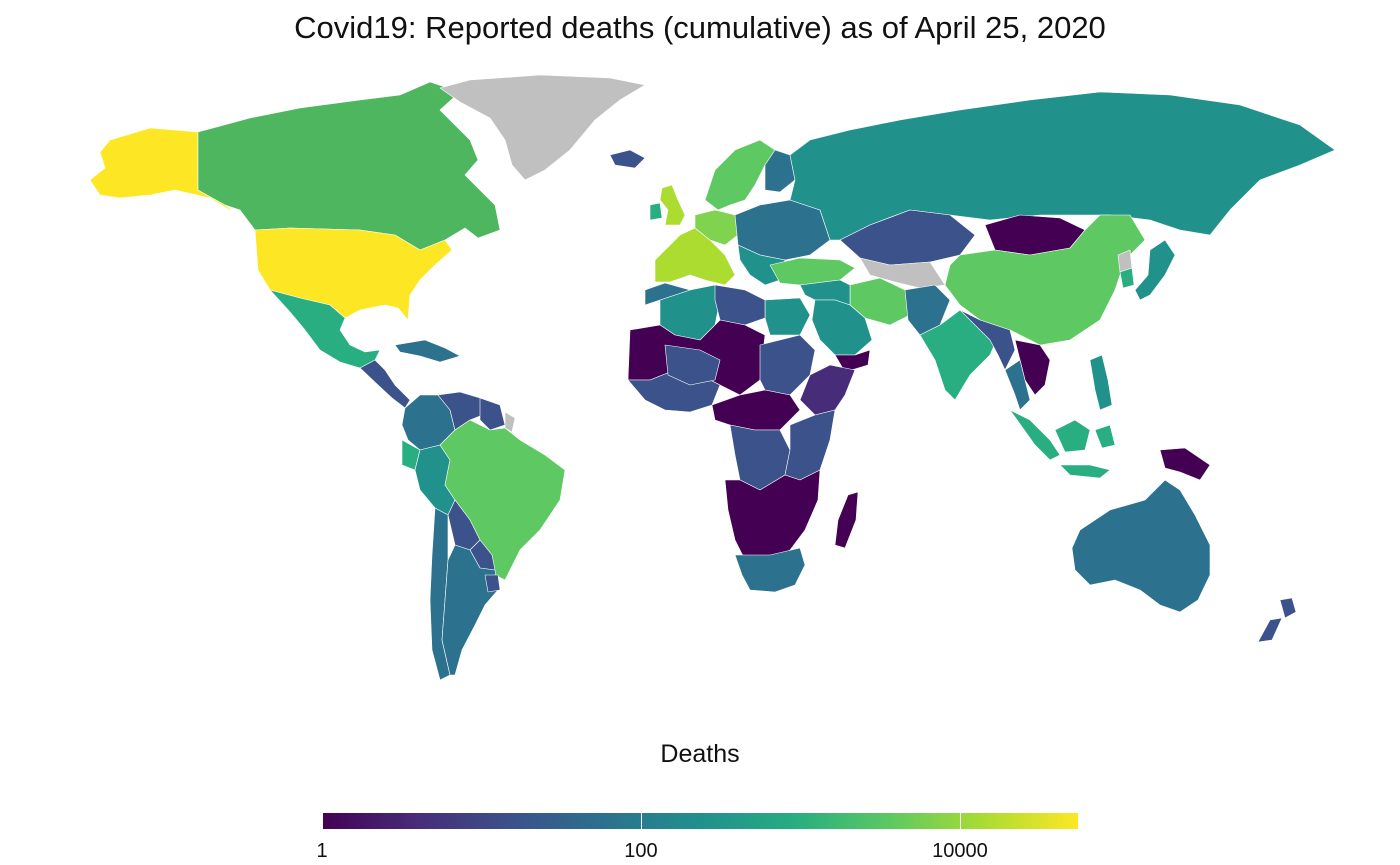 The height and width of the screenshot is (865, 1400). What do you see at coordinates (492, 583) in the screenshot?
I see `region-uruguay` at bounding box center [492, 583].